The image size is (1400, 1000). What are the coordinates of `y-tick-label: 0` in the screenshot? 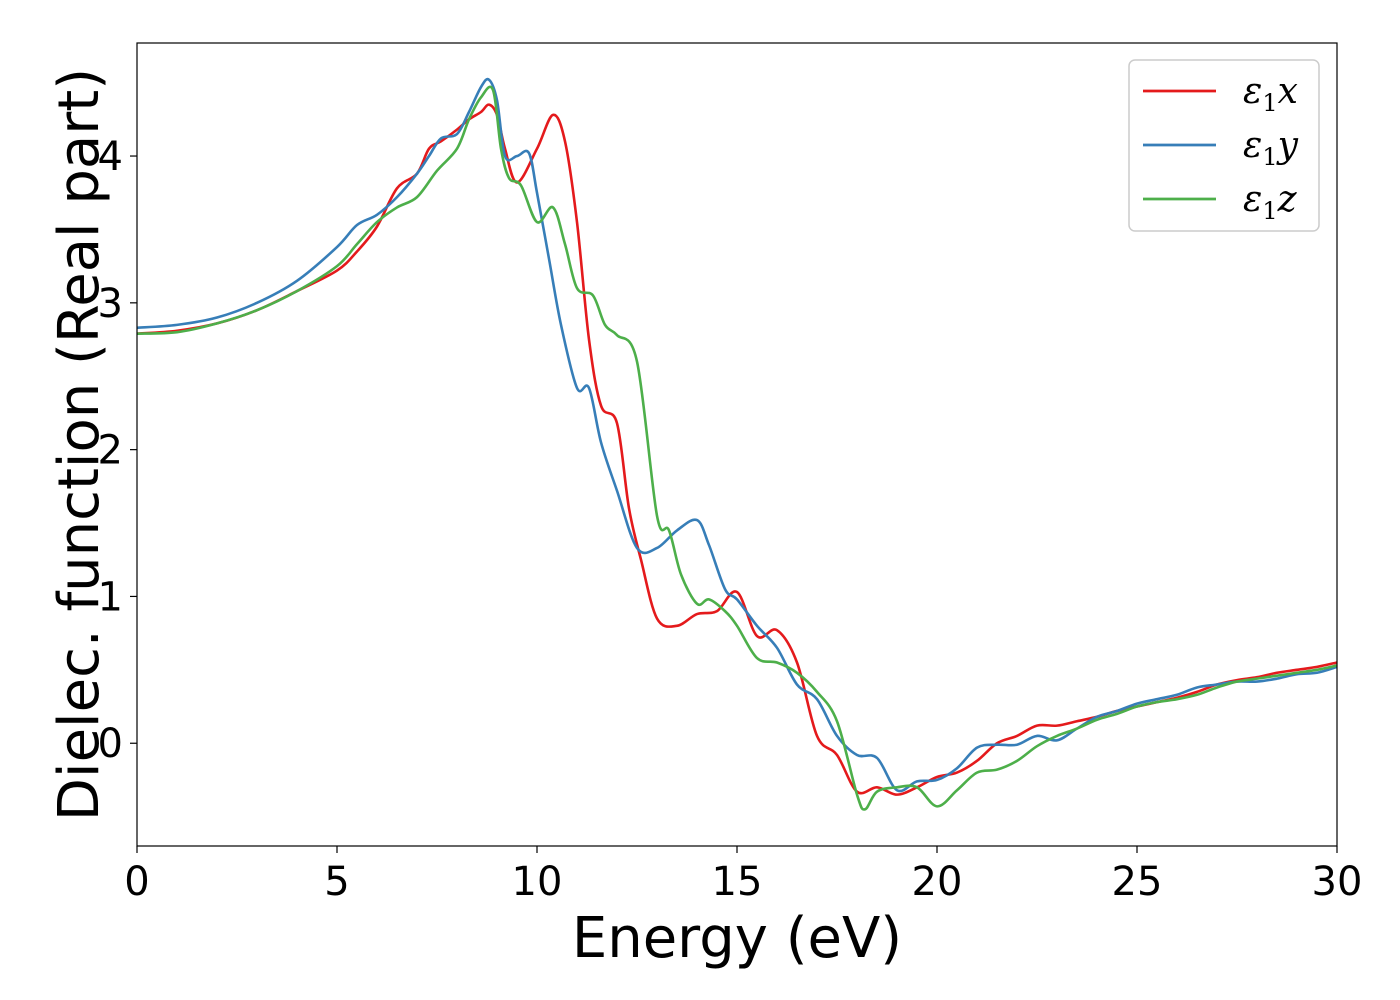 It's located at (110, 744).